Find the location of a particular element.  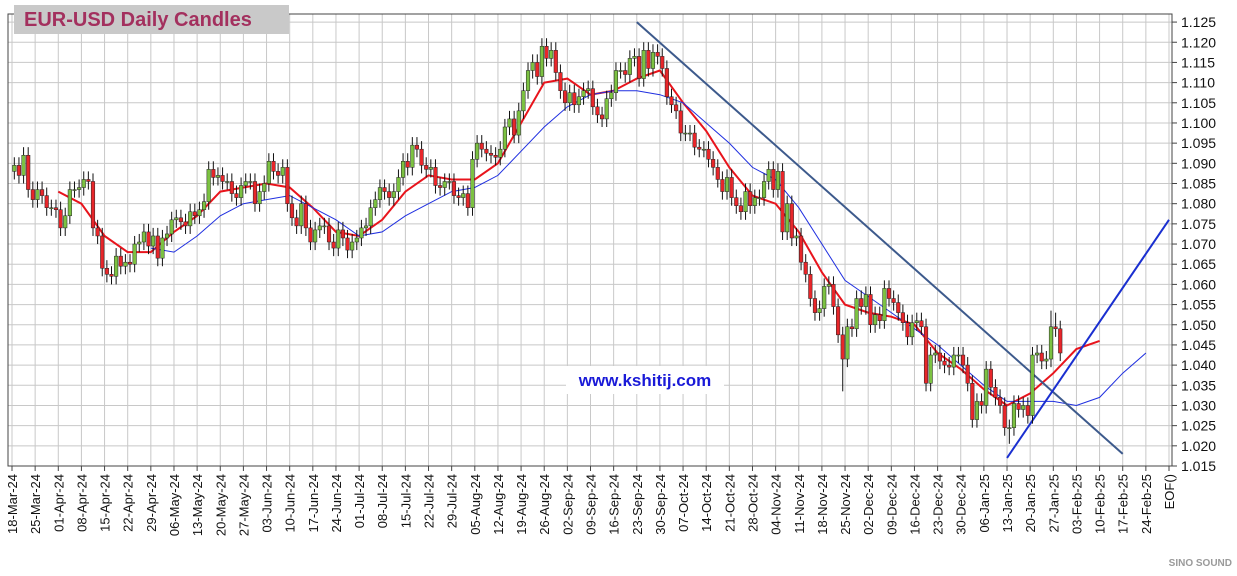

x-tick-label: 18-Mar-24 is located at coordinates (12, 504).